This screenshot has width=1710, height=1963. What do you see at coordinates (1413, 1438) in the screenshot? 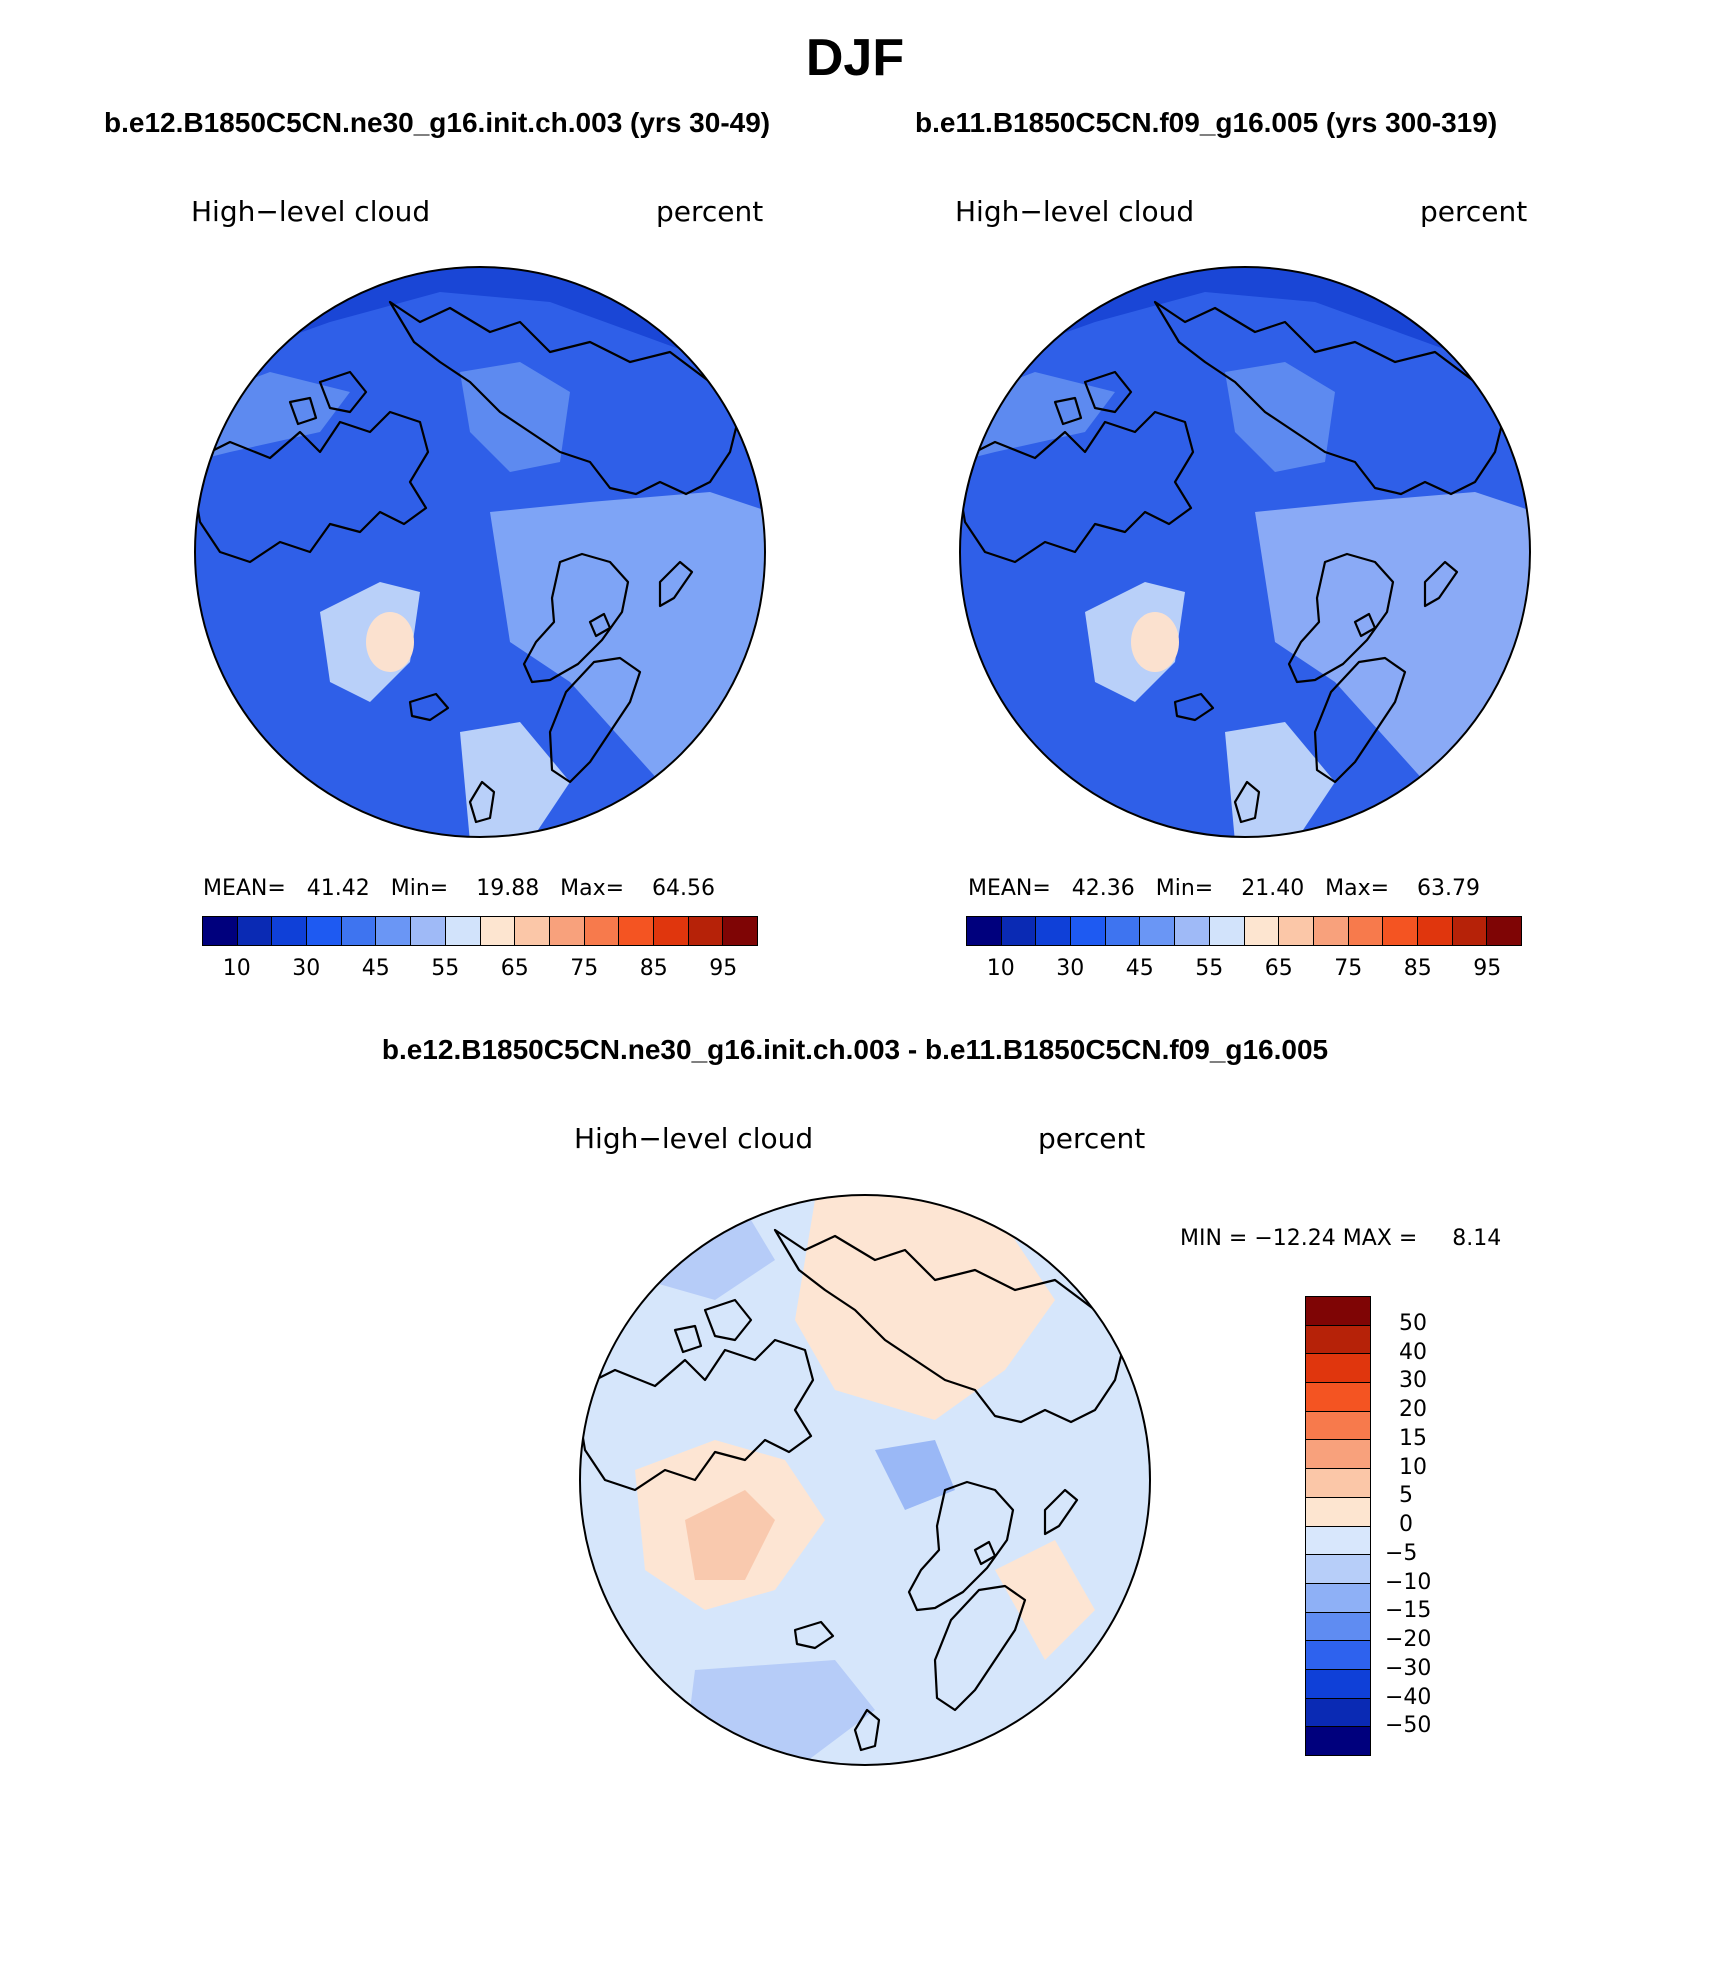
I see `diff-colorbar-tick-label: 15` at bounding box center [1413, 1438].